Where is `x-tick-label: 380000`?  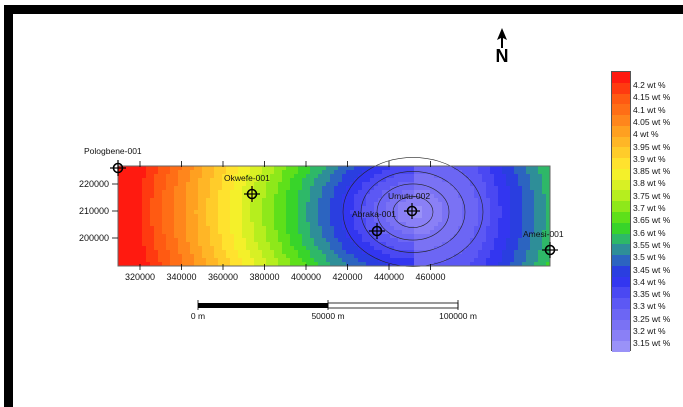
x-tick-label: 380000 is located at coordinates (264, 277).